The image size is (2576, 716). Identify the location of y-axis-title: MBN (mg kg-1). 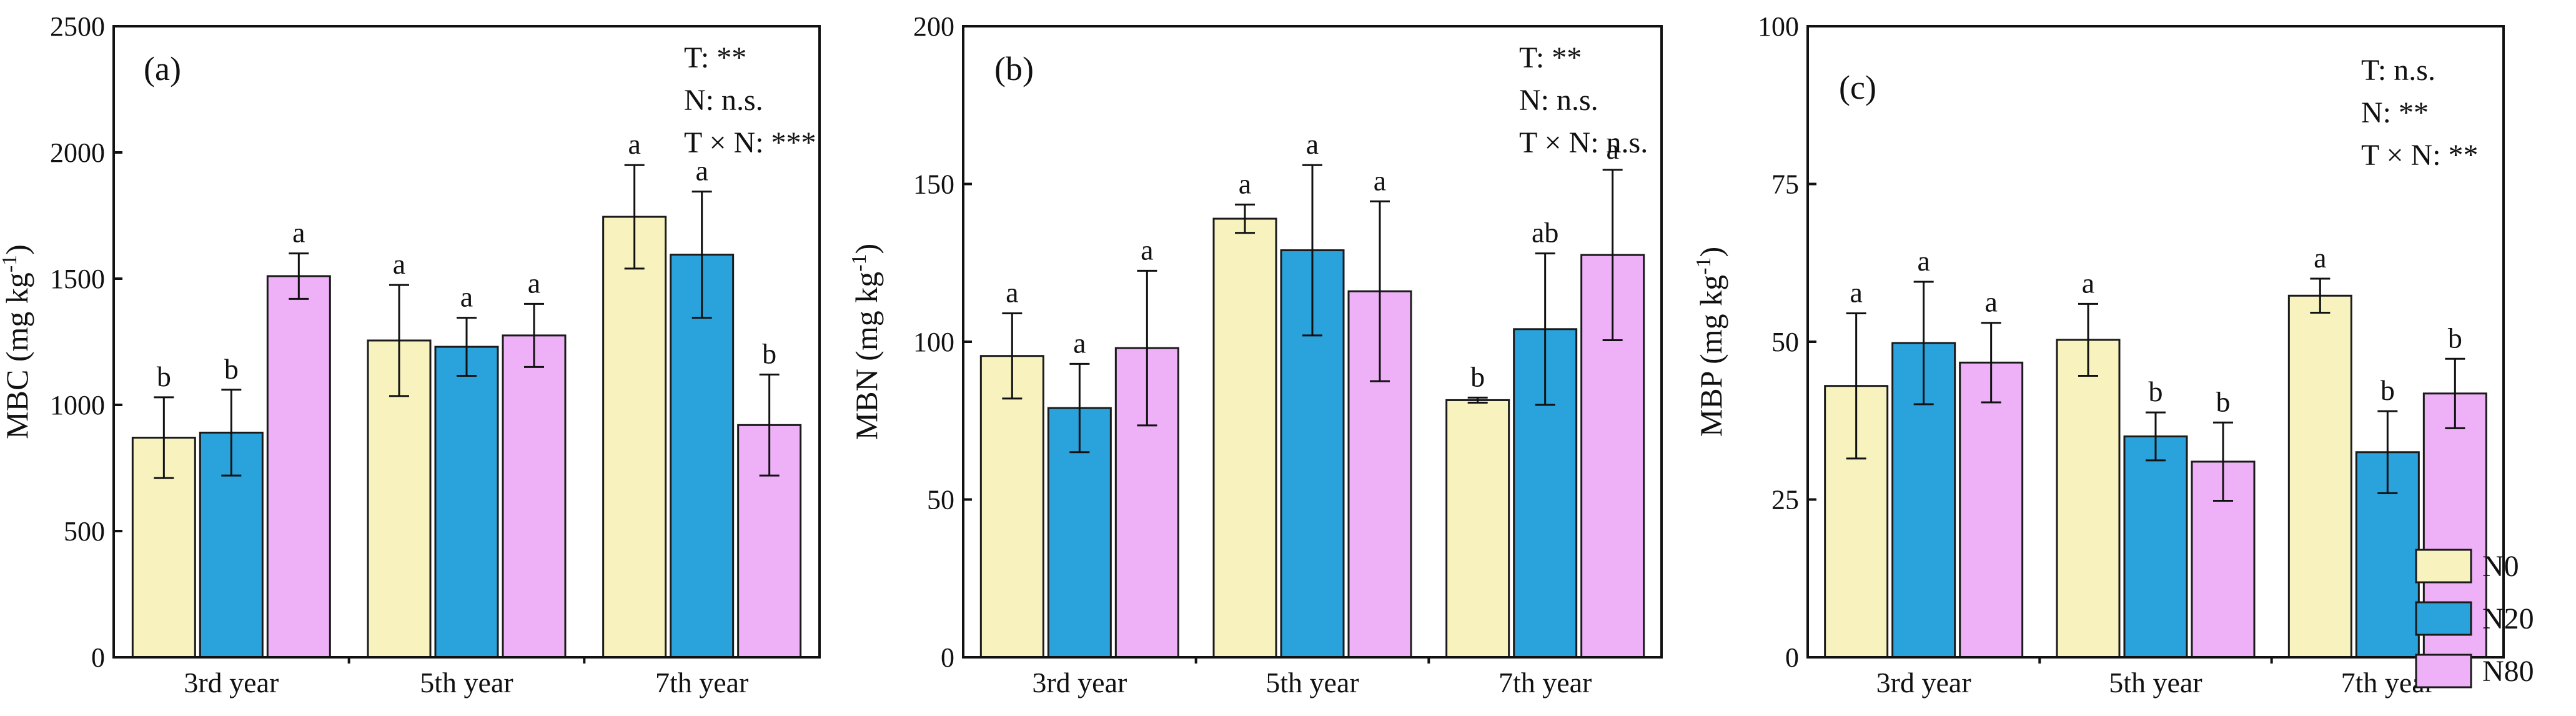
(866, 342).